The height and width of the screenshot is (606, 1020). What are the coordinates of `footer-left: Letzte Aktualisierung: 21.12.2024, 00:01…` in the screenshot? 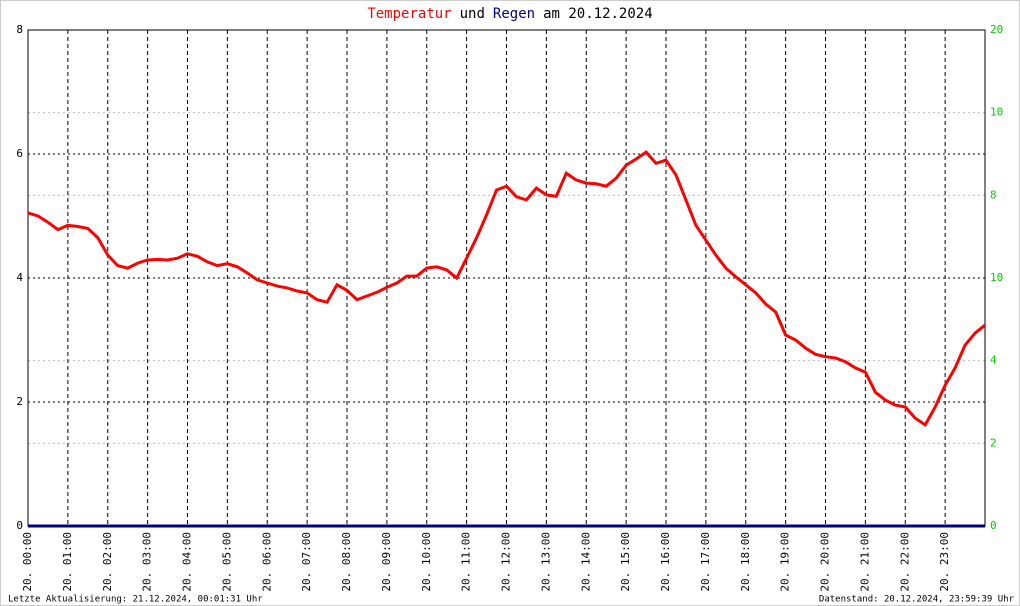 It's located at (135, 600).